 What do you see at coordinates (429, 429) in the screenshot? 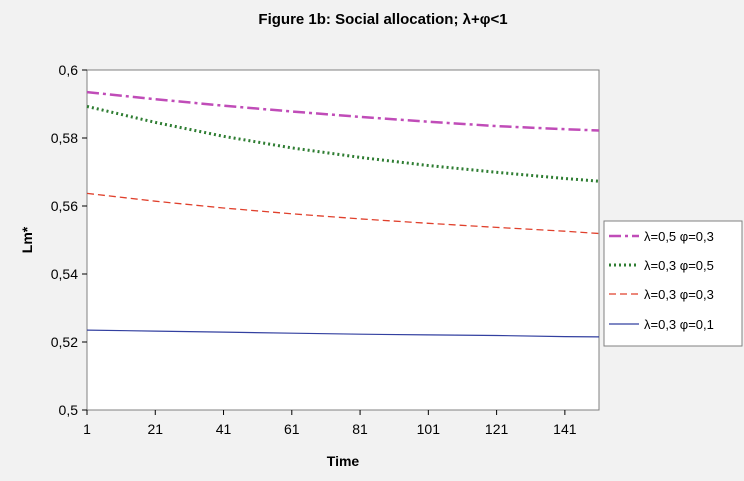
I see `x-tick-label: 101` at bounding box center [429, 429].